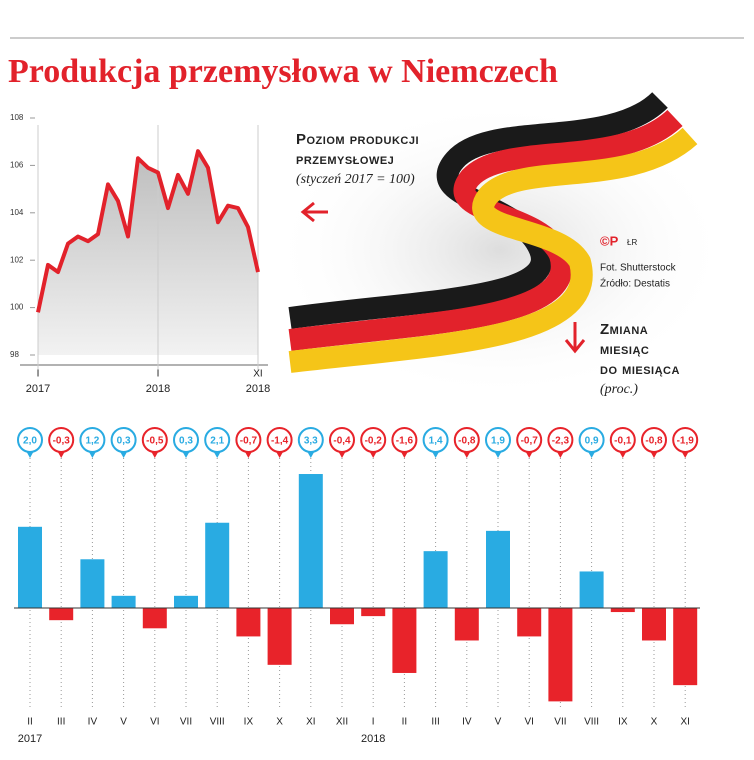 This screenshot has width=754, height=760. Describe the element at coordinates (405, 441) in the screenshot. I see `value-label: -1,6` at that location.